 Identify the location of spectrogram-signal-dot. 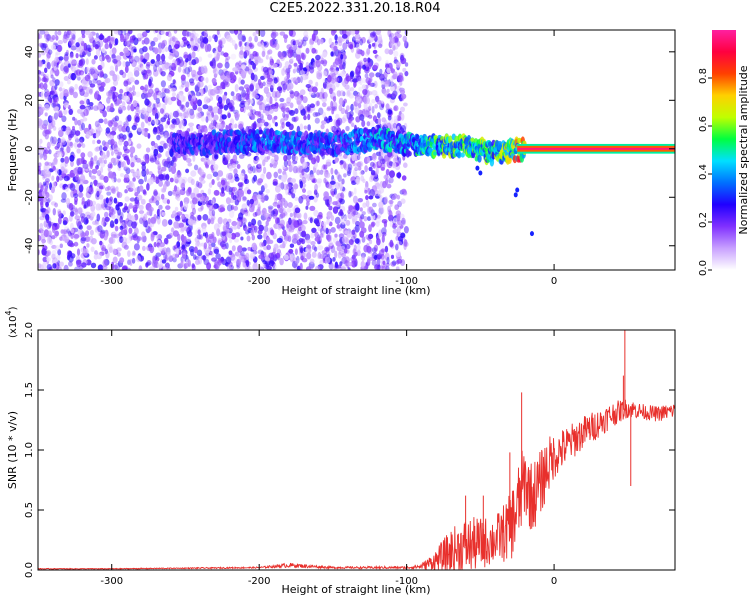
(229, 139).